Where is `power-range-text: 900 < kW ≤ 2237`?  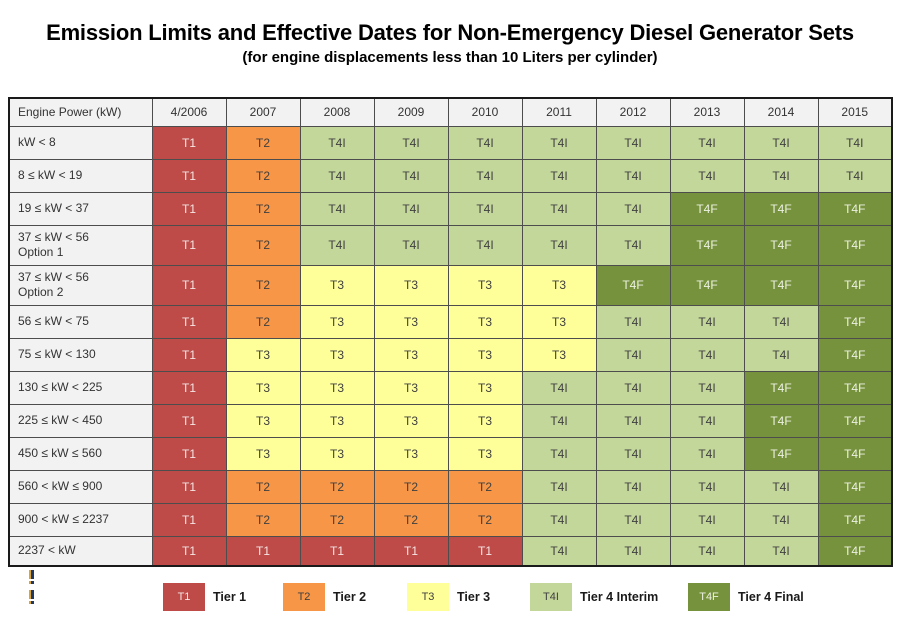
power-range-text: 900 < kW ≤ 2237 is located at coordinates (63, 519).